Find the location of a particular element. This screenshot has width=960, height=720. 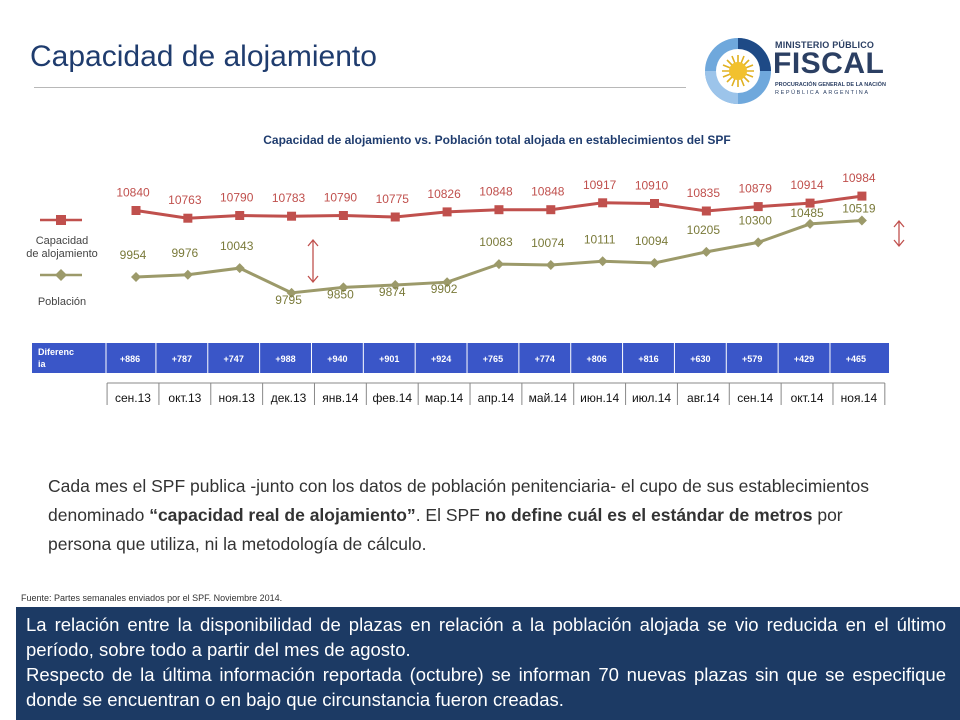

population-data-label: 9850 is located at coordinates (340, 294).